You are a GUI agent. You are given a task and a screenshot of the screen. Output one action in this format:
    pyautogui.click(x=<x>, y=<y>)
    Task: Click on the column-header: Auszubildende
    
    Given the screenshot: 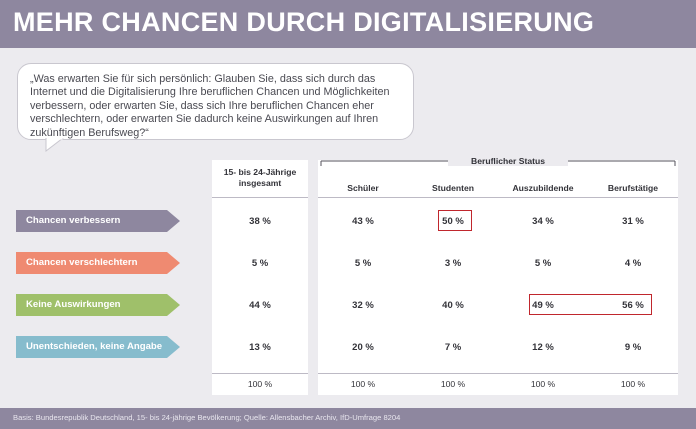 What is the action you would take?
    pyautogui.click(x=543, y=188)
    